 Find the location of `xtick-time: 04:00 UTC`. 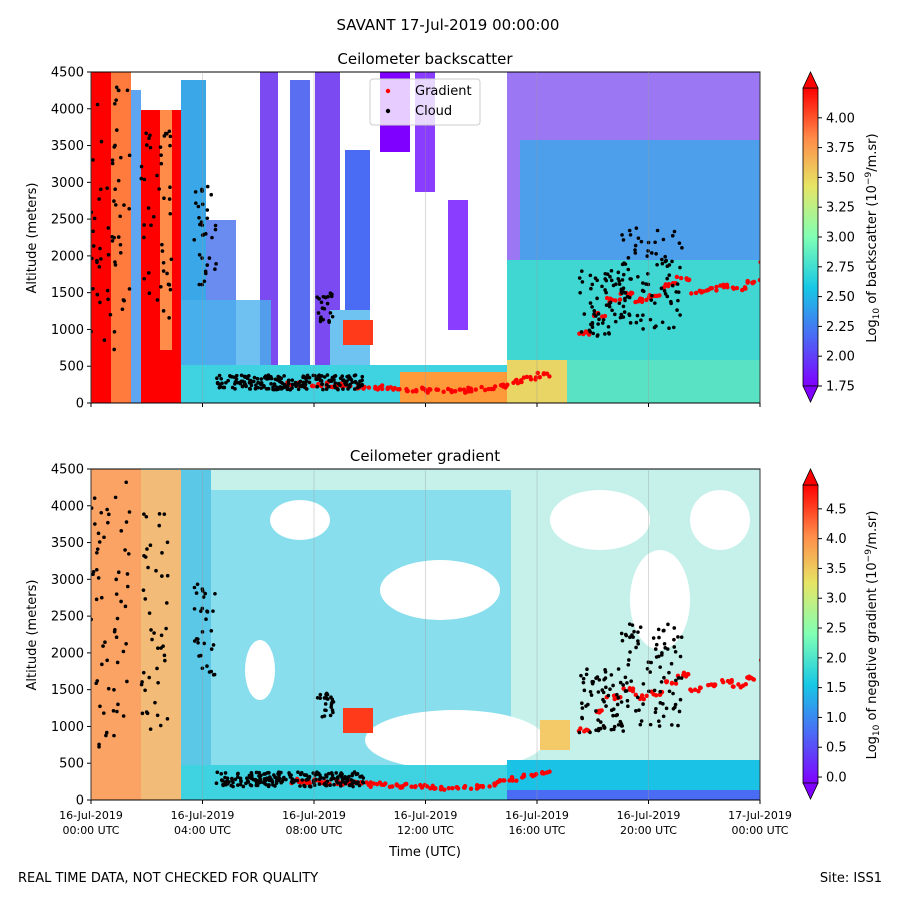

xtick-time: 04:00 UTC is located at coordinates (202, 830).